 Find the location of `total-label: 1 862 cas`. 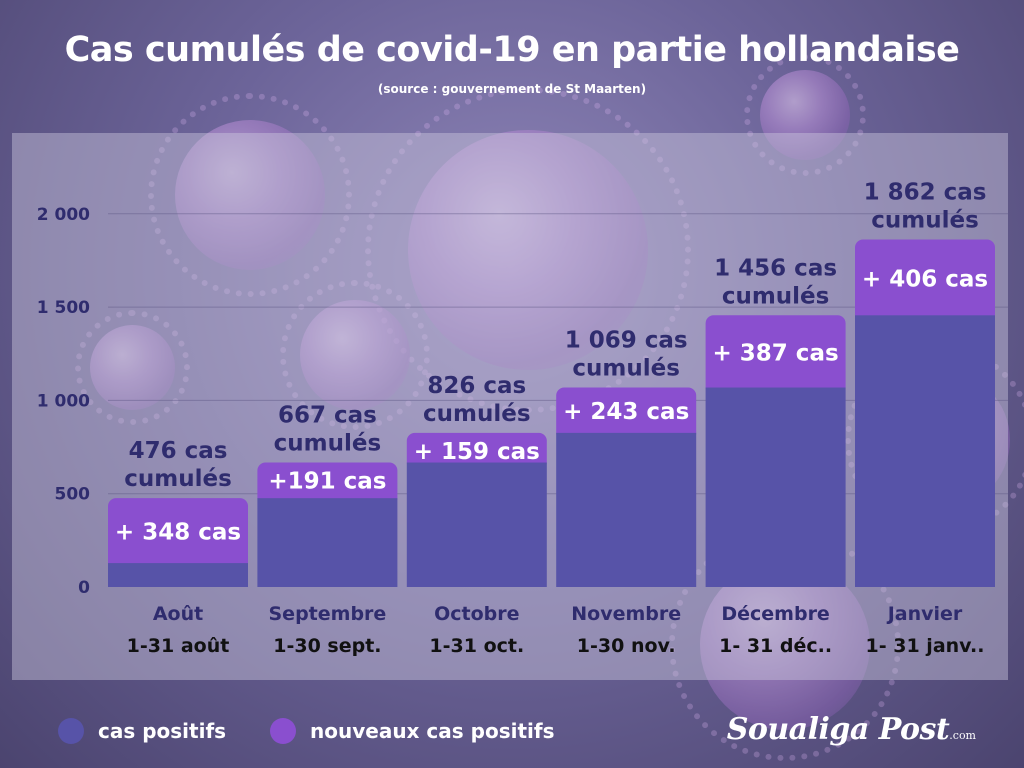

total-label: 1 862 cas is located at coordinates (925, 193).